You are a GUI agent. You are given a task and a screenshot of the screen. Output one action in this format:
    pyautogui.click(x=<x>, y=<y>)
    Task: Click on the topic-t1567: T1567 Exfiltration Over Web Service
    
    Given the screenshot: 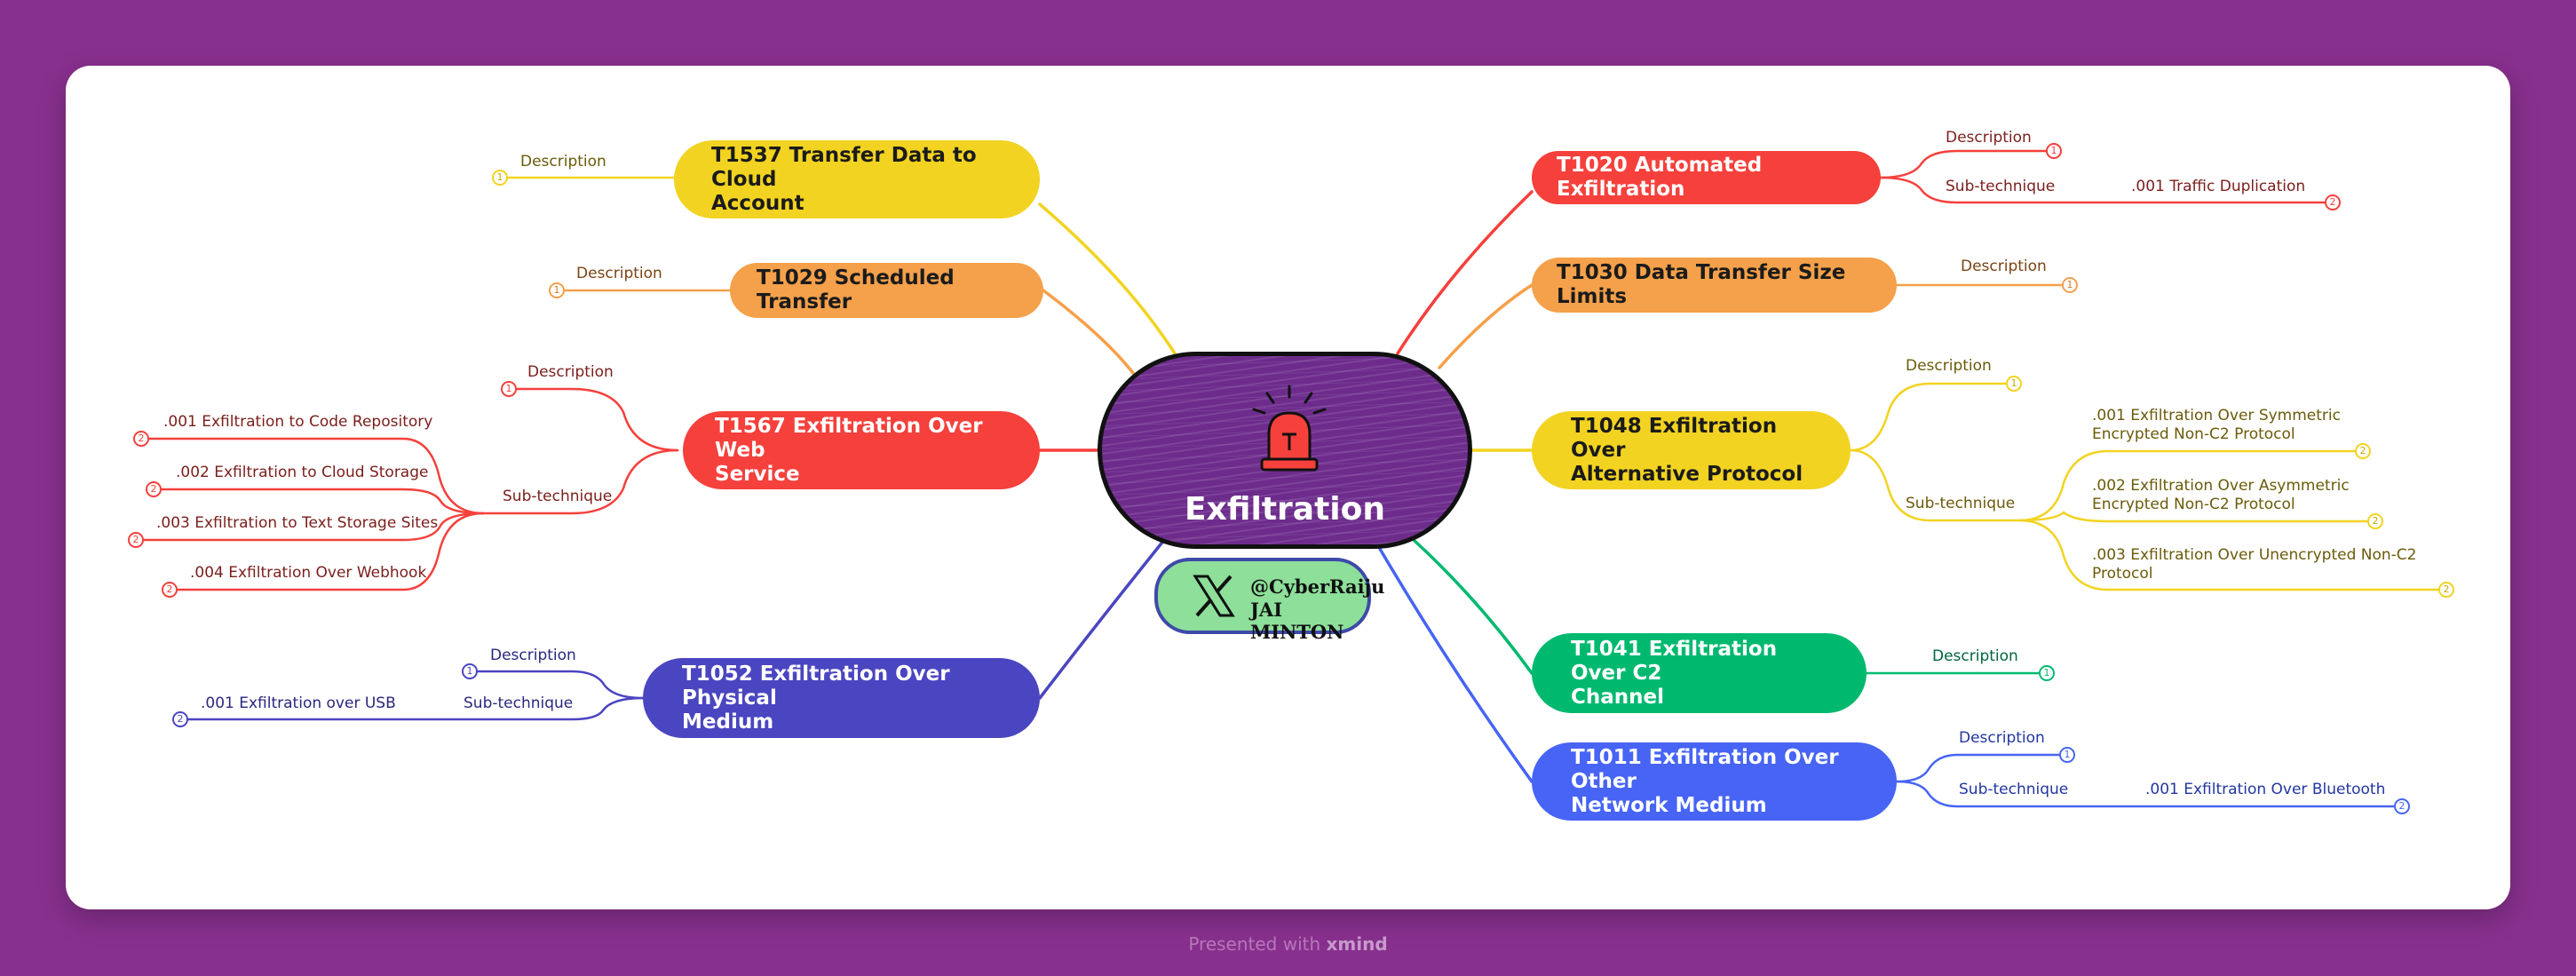 What is the action you would take?
    pyautogui.click(x=862, y=450)
    